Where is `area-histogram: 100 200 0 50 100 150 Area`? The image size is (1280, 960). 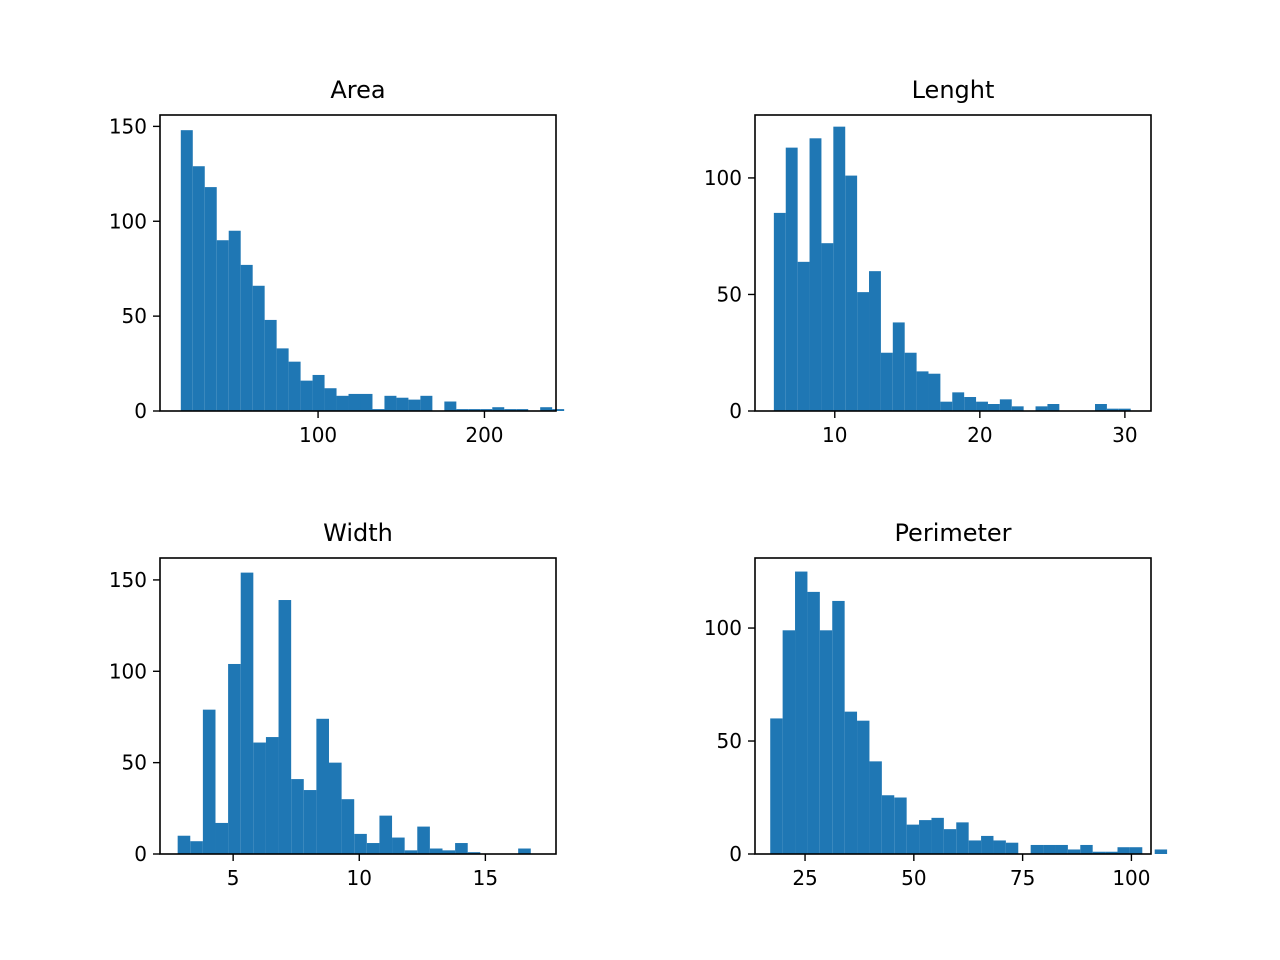 area-histogram: 100 200 0 50 100 150 Area is located at coordinates (337, 261).